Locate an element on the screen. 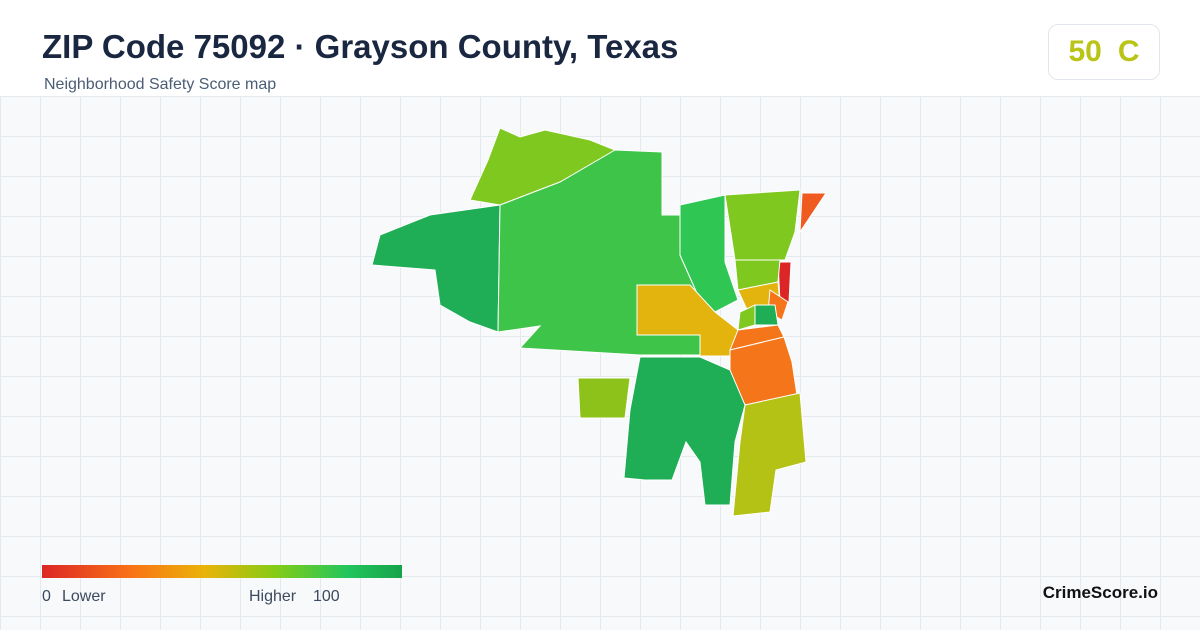 This screenshot has width=1200, height=630. legend-low-label: Lower is located at coordinates (84, 596).